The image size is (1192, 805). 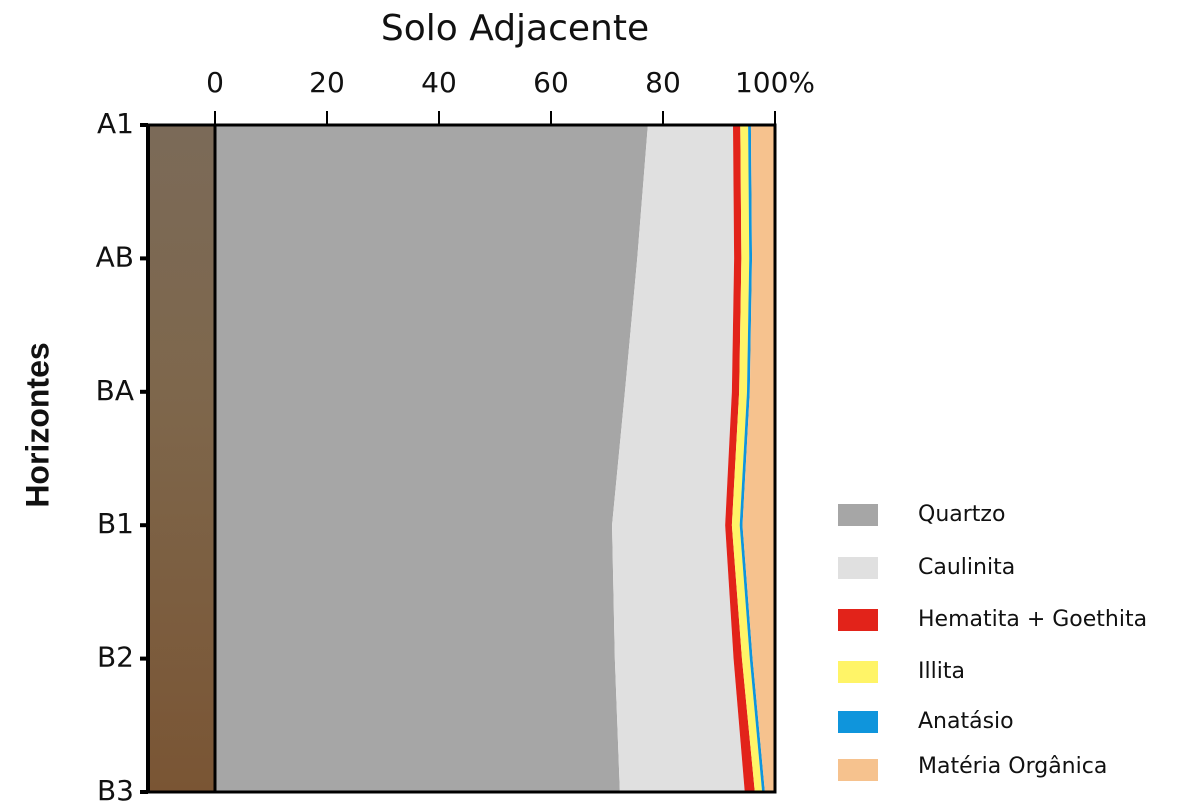 I want to click on x-tick-label: 80, so click(x=663, y=82).